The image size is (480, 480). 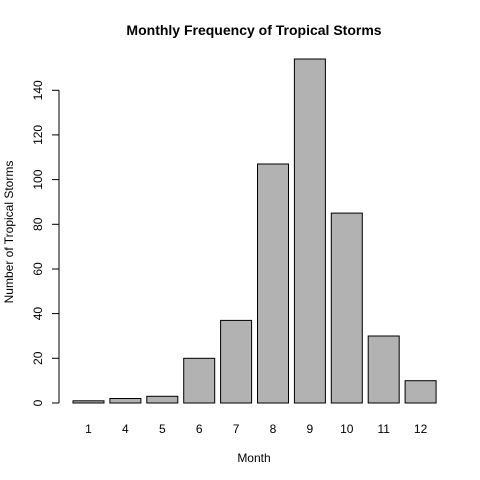 I want to click on x-tick-labels: 1 4 5 6 7 8 9 10 11 12, so click(x=256, y=429).